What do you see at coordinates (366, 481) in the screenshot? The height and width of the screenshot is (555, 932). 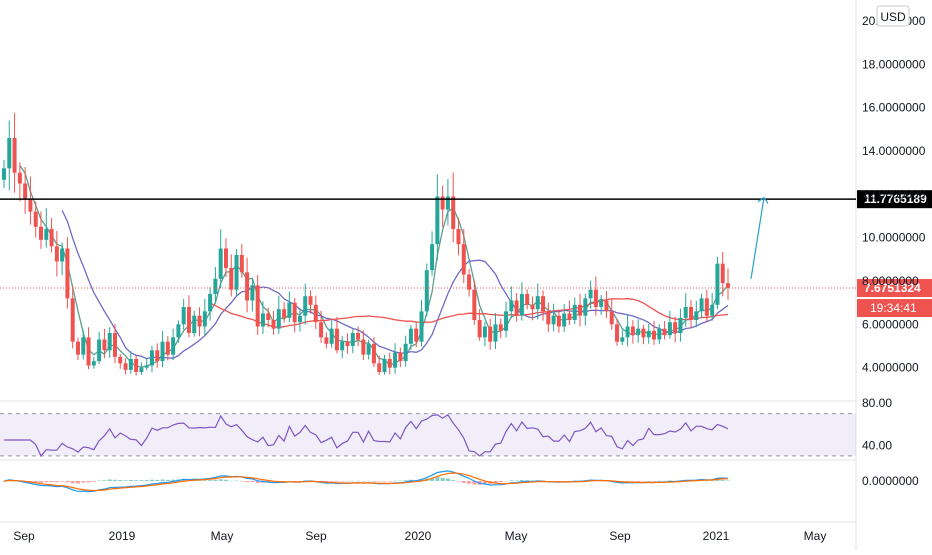 I see `macd-pane` at bounding box center [366, 481].